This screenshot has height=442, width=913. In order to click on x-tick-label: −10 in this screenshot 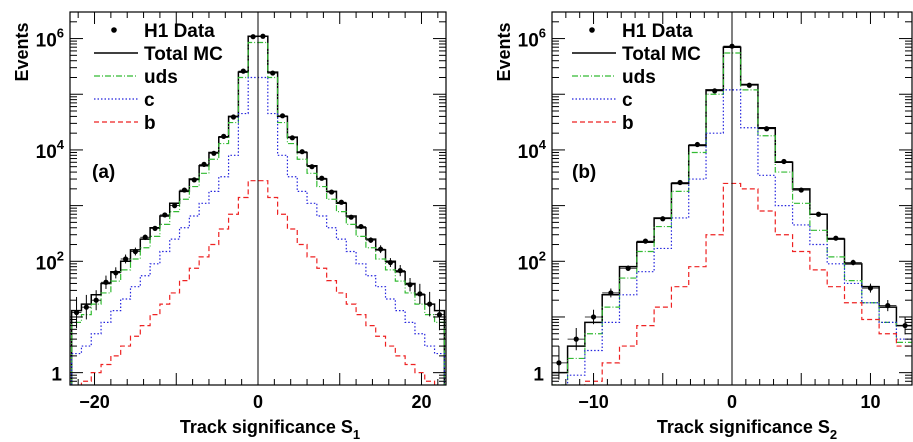, I will do `click(593, 402)`.